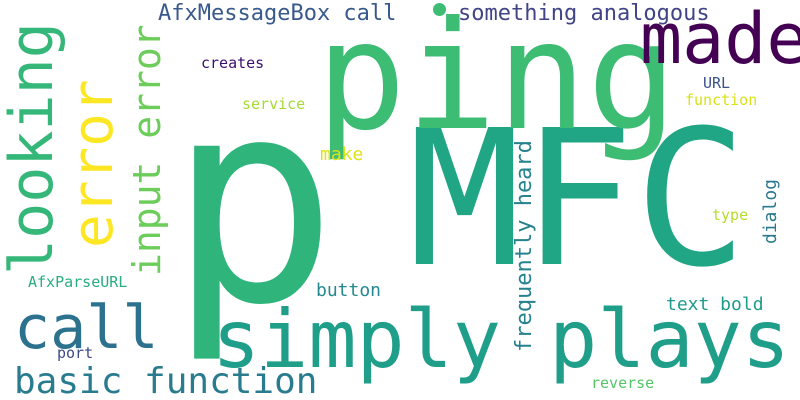 Image resolution: width=800 pixels, height=400 pixels. What do you see at coordinates (623, 383) in the screenshot?
I see `word-reverse: reverse` at bounding box center [623, 383].